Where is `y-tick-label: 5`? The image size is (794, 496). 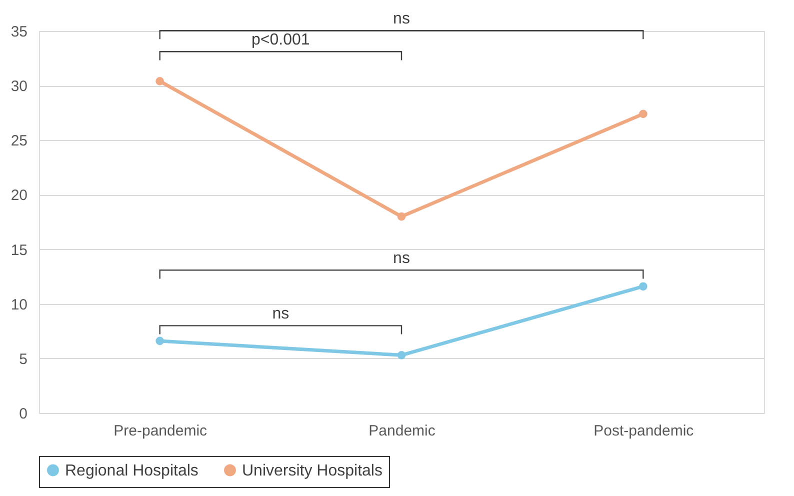
y-tick-label: 5 is located at coordinates (23, 359).